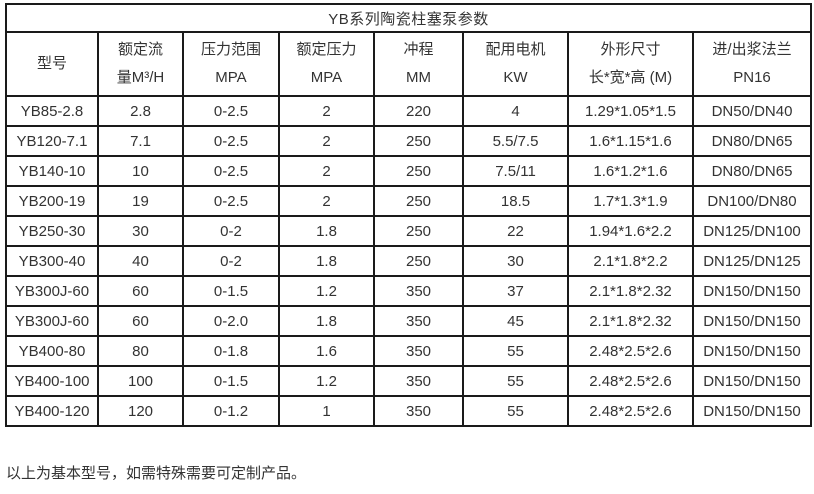  What do you see at coordinates (752, 49) in the screenshot?
I see `column-header-line1: 进/出浆法兰` at bounding box center [752, 49].